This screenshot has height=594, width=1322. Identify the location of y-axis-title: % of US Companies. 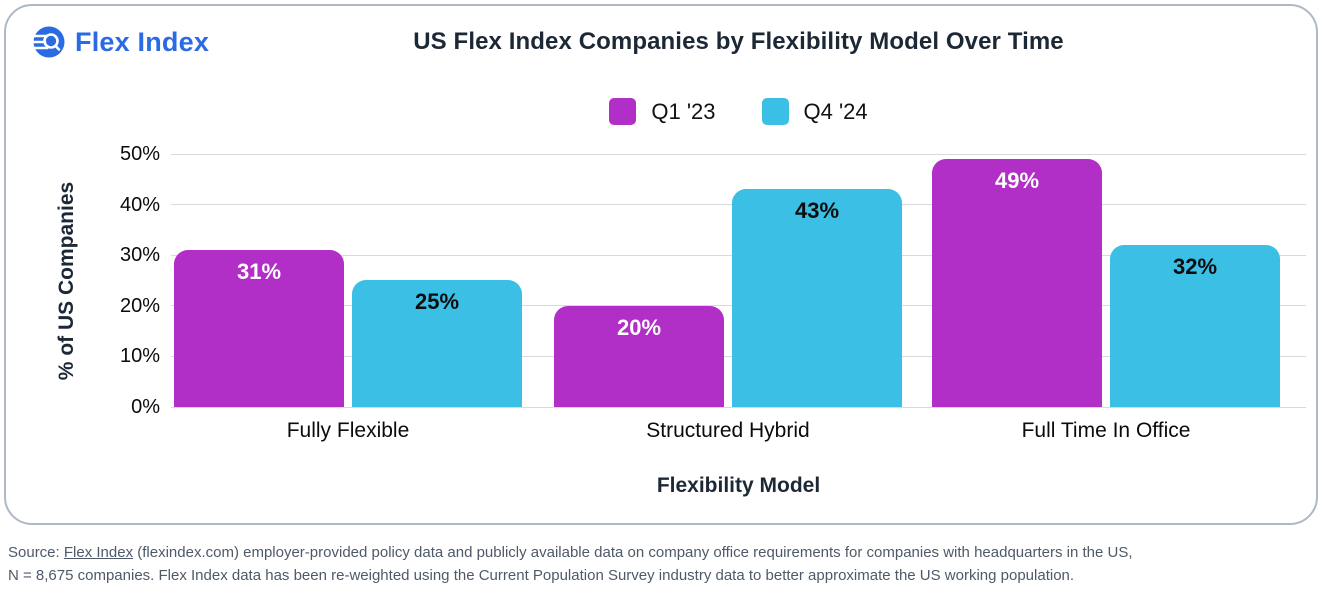
(66, 281).